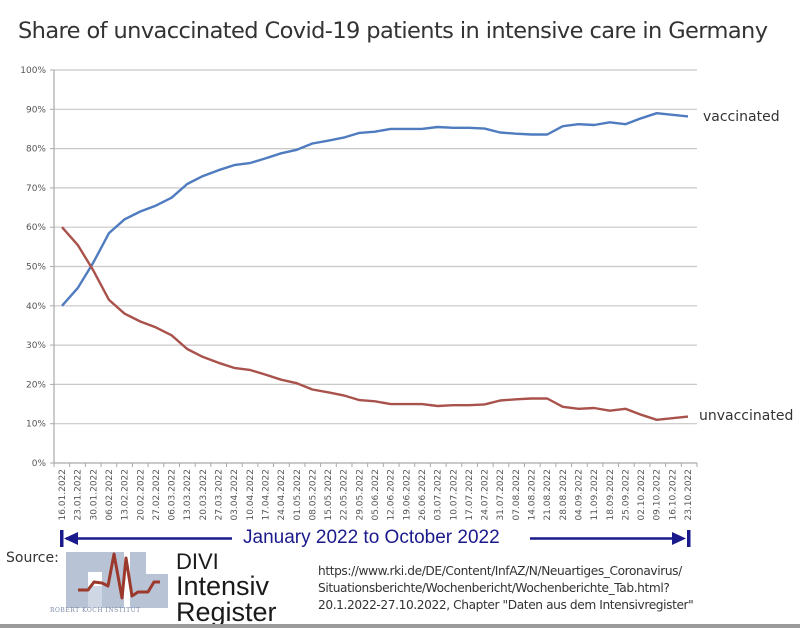 This screenshot has width=800, height=628. What do you see at coordinates (36, 307) in the screenshot?
I see `y-tick-label: 40%` at bounding box center [36, 307].